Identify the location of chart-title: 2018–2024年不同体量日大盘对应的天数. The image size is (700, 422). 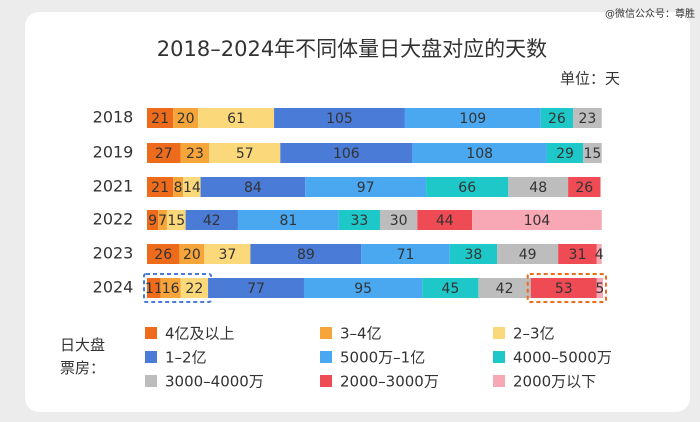
(352, 49).